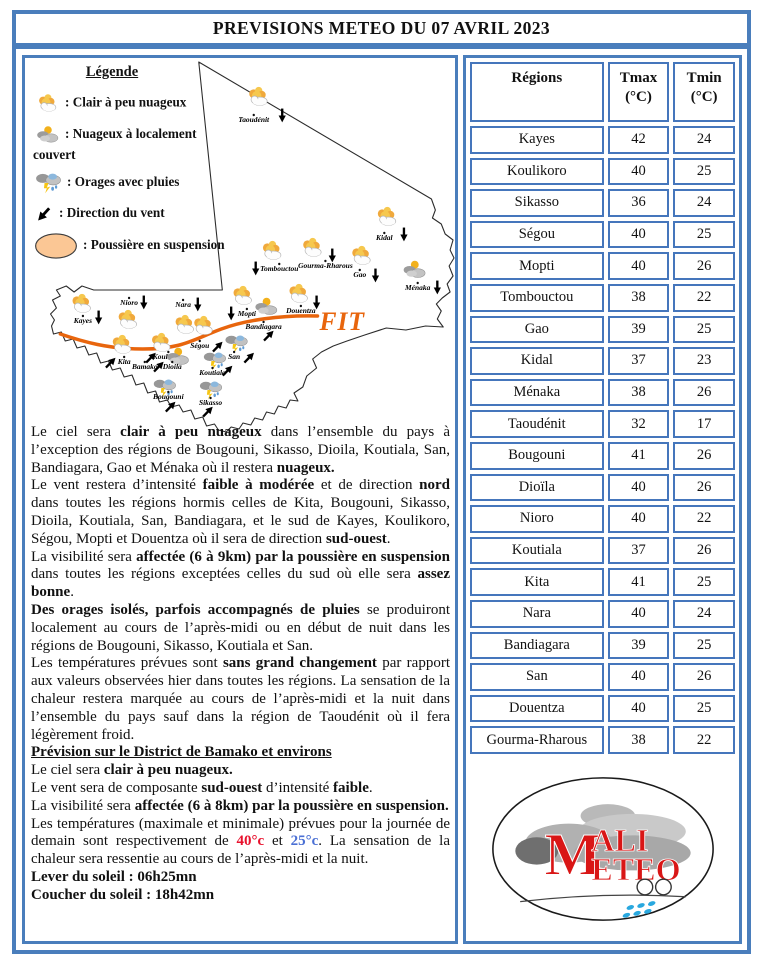 This screenshot has width=768, height=957. Describe the element at coordinates (132, 143) in the screenshot. I see `legend-item: : Nuageux à localement couvert` at that location.